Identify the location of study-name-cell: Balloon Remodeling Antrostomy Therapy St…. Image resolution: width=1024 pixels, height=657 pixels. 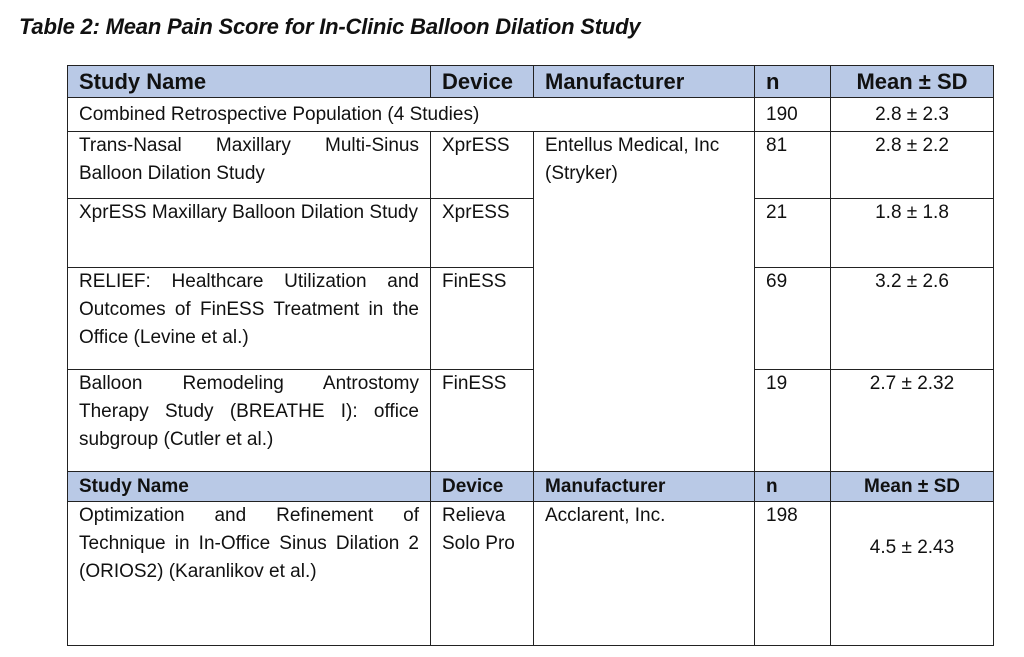
(249, 420).